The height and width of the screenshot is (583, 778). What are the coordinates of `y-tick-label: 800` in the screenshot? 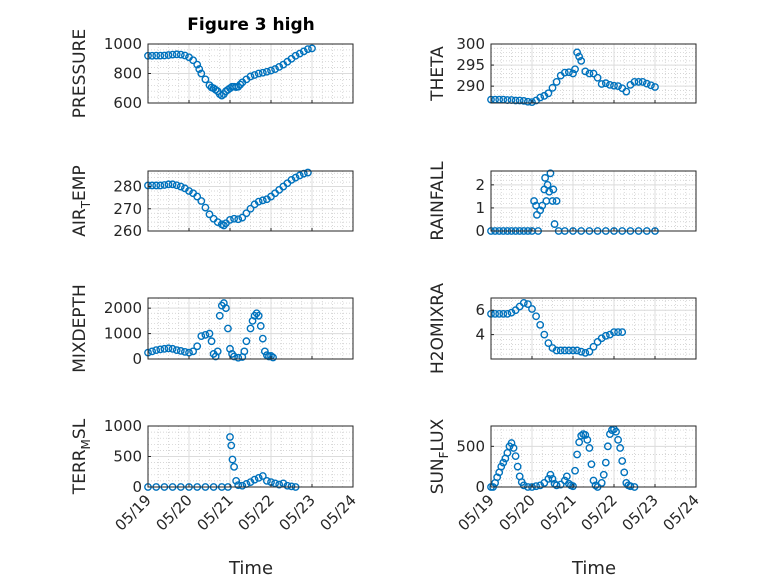 It's located at (127, 74).